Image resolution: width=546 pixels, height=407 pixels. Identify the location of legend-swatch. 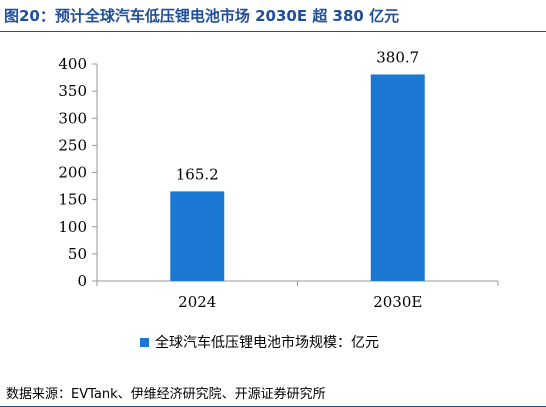
(144, 342).